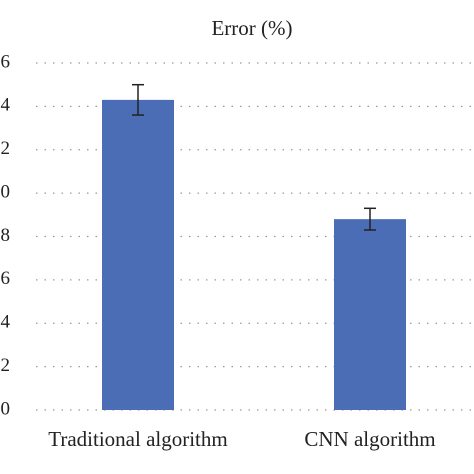  Describe the element at coordinates (5, 191) in the screenshot. I see `y-tick-label: 10` at that location.